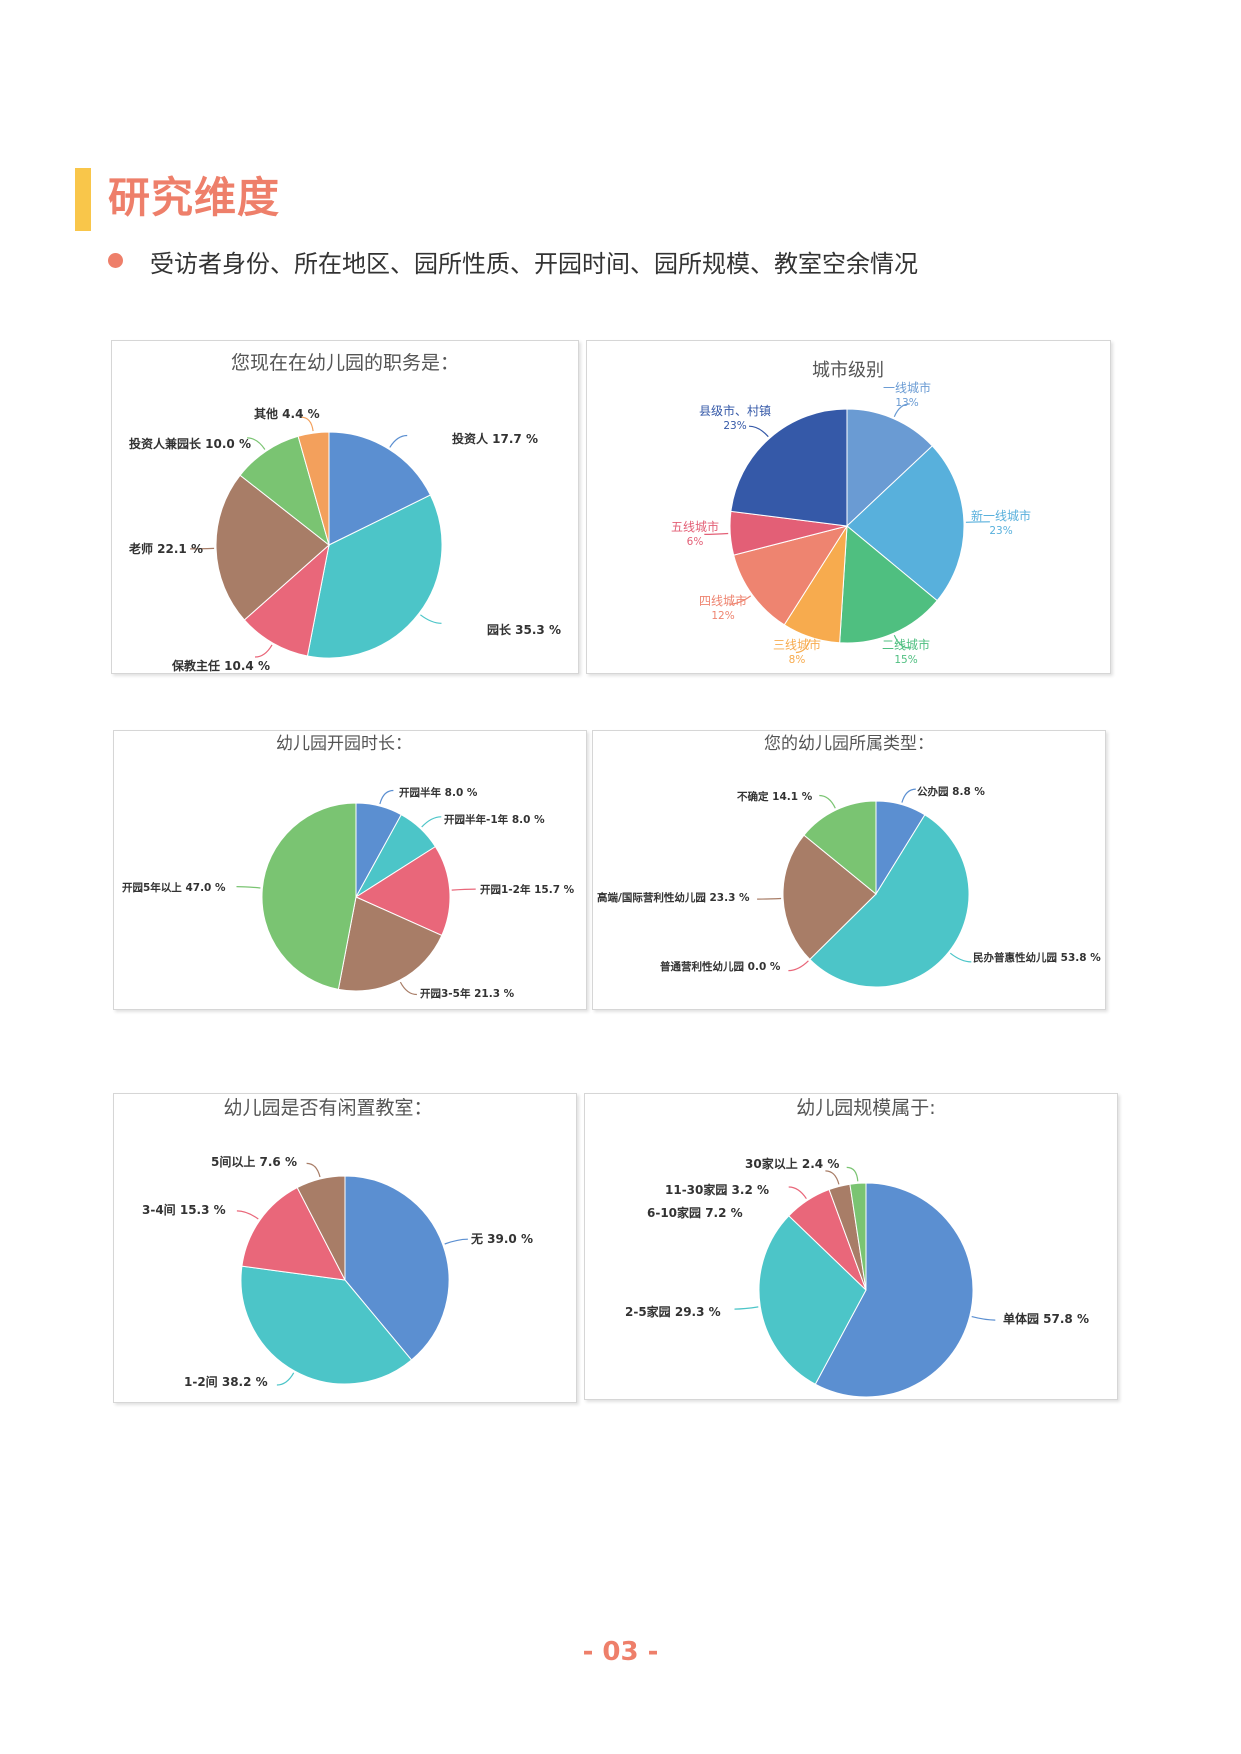 Image resolution: width=1241 pixels, height=1754 pixels. Describe the element at coordinates (287, 413) in the screenshot. I see `slice-label: 其他 4.4 %` at that location.